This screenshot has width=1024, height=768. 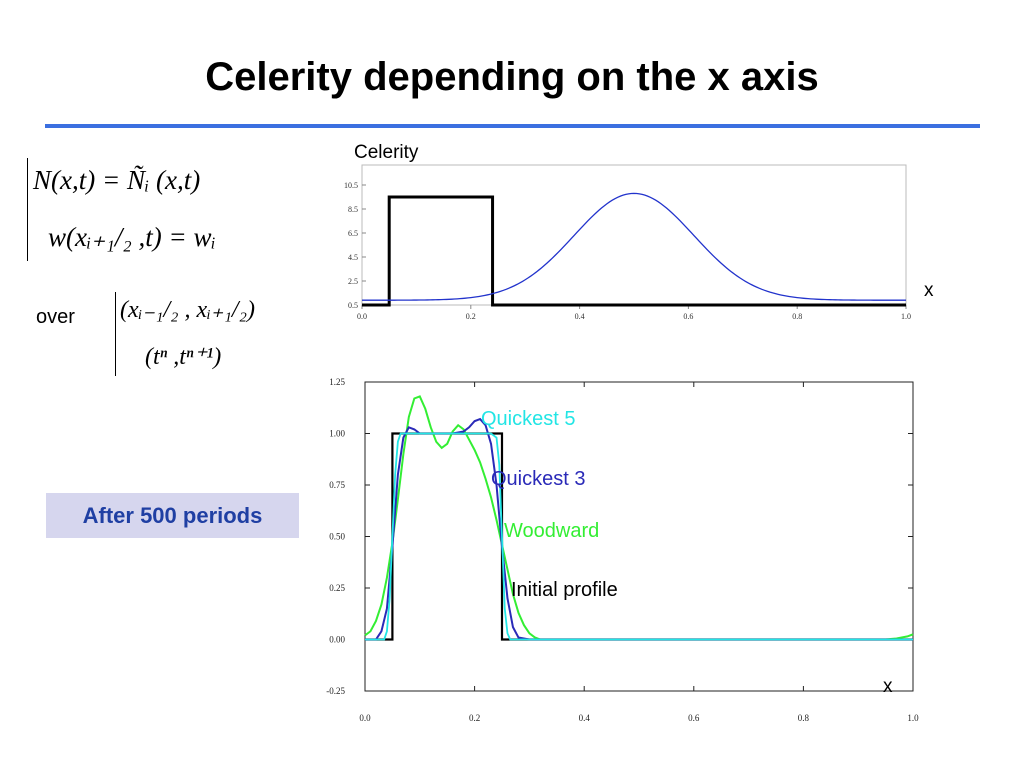 I want to click on y-tick-label: 0.75, so click(x=337, y=485).